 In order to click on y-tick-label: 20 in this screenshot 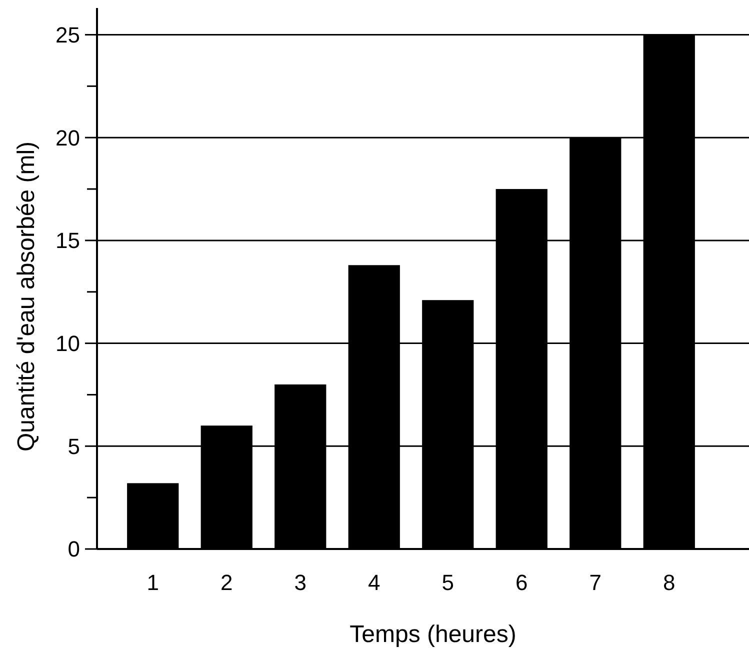, I will do `click(68, 137)`.